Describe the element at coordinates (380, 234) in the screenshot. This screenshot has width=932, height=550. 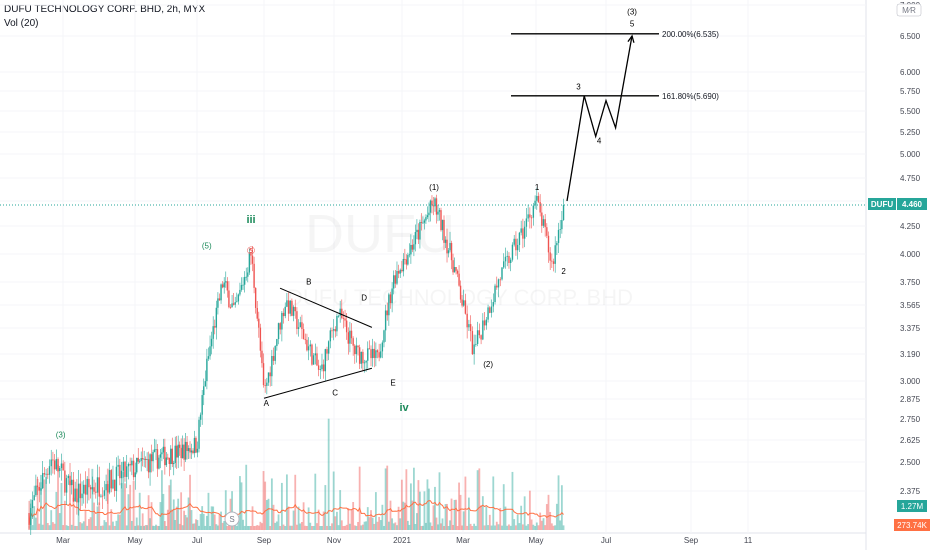
I see `watermark-ticker: DUFU` at that location.